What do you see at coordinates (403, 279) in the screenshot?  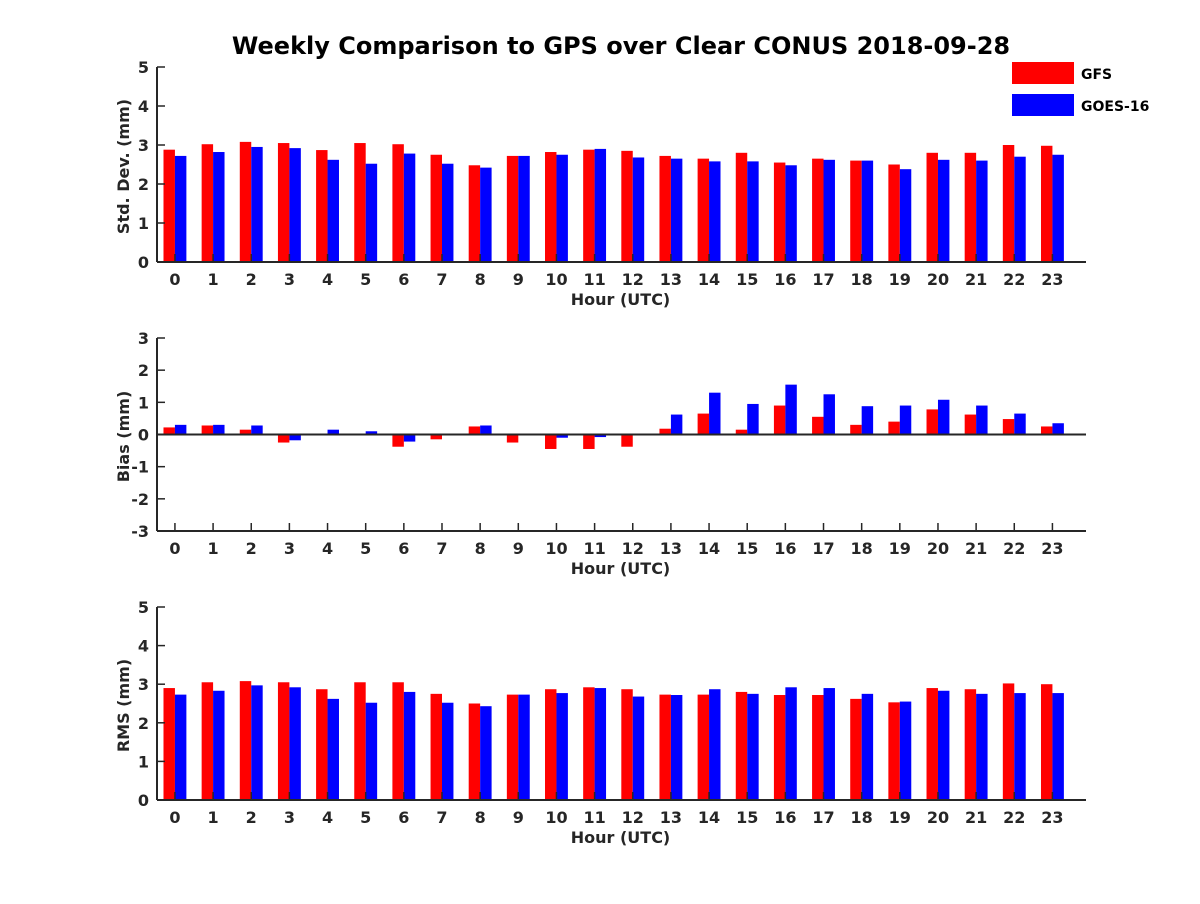 I see `x-tick-label: 6` at bounding box center [403, 279].